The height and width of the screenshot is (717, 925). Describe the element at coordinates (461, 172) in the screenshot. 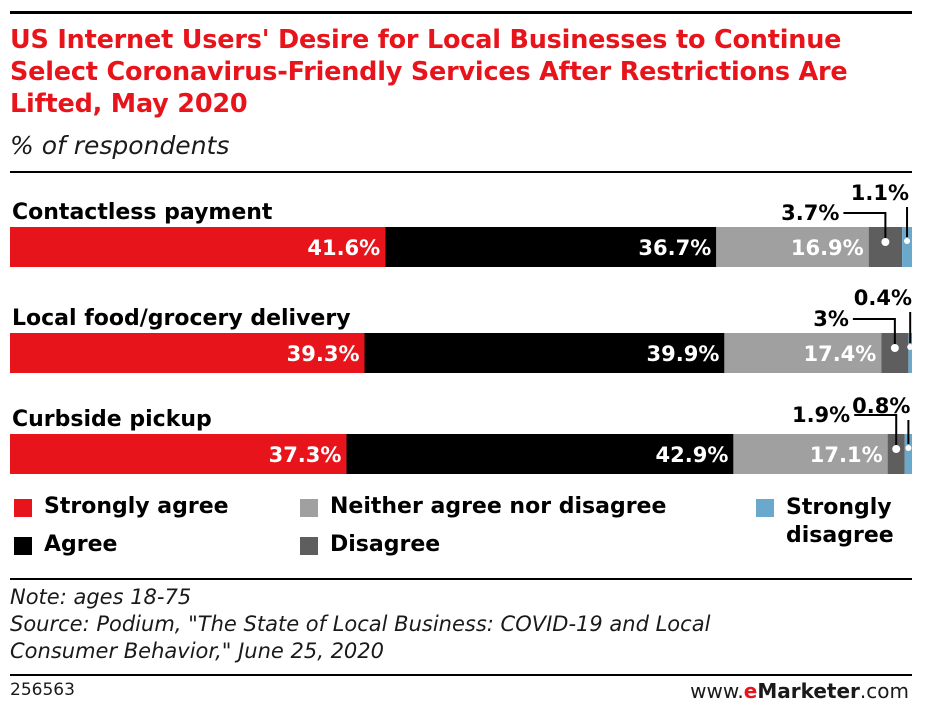

I see `header-rule` at that location.